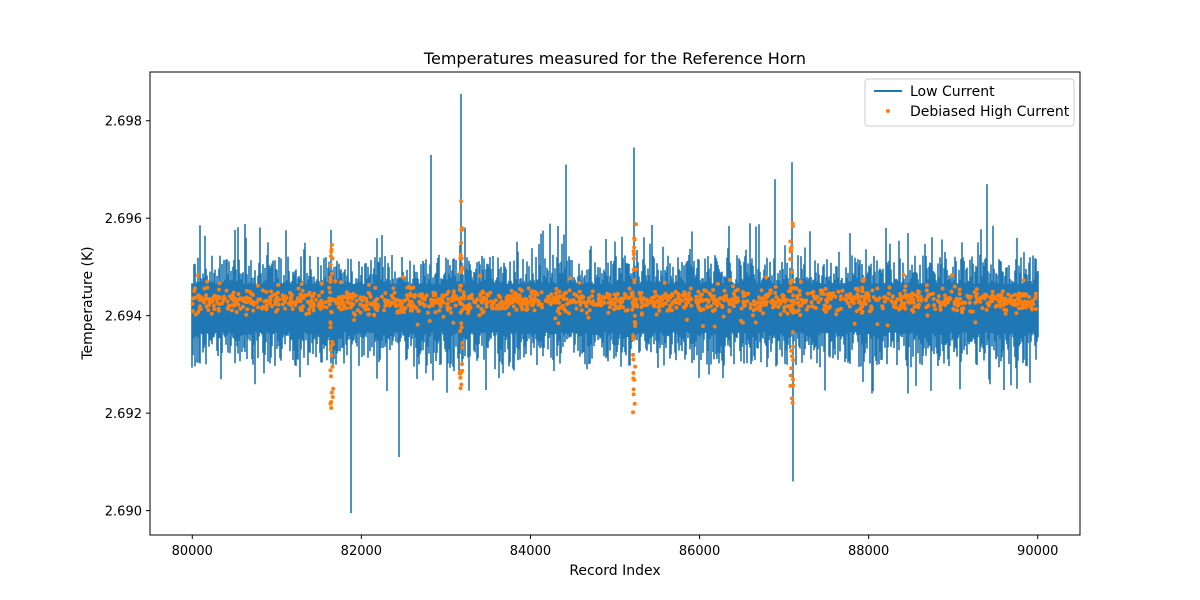 The image size is (1200, 600). Describe the element at coordinates (615, 547) in the screenshot. I see `x-axis: 80000 82000 84000 86000 88000 90000` at that location.